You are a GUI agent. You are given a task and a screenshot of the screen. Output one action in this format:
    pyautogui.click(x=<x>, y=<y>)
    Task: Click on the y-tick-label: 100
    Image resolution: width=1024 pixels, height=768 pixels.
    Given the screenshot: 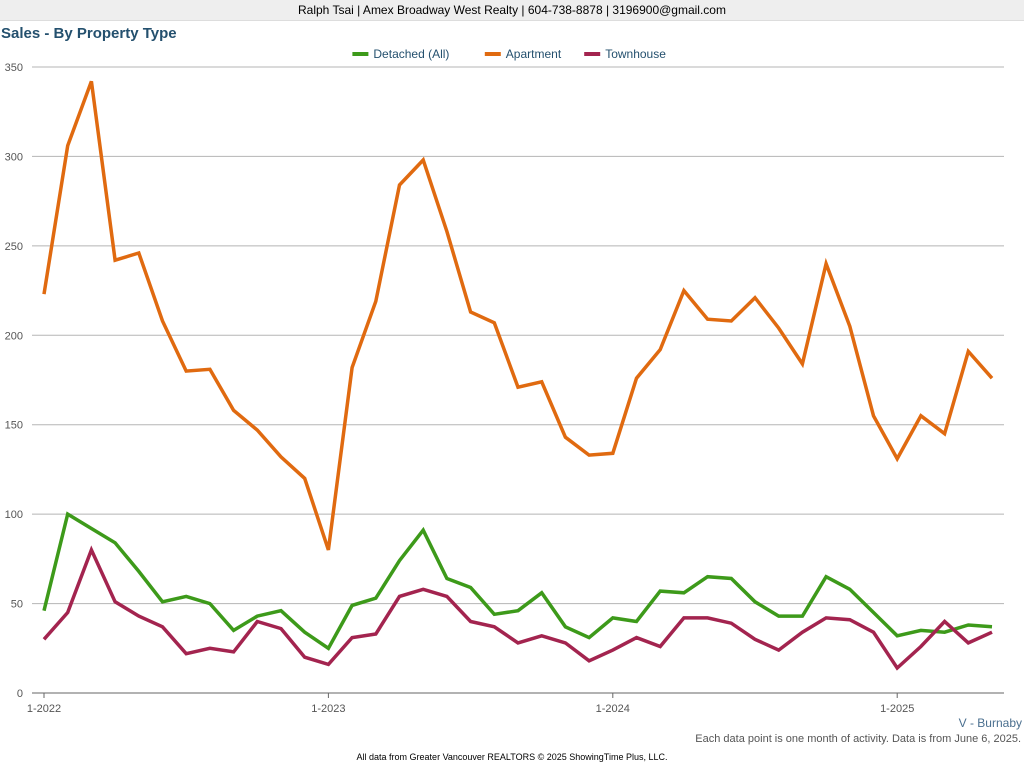 What is the action you would take?
    pyautogui.click(x=14, y=515)
    